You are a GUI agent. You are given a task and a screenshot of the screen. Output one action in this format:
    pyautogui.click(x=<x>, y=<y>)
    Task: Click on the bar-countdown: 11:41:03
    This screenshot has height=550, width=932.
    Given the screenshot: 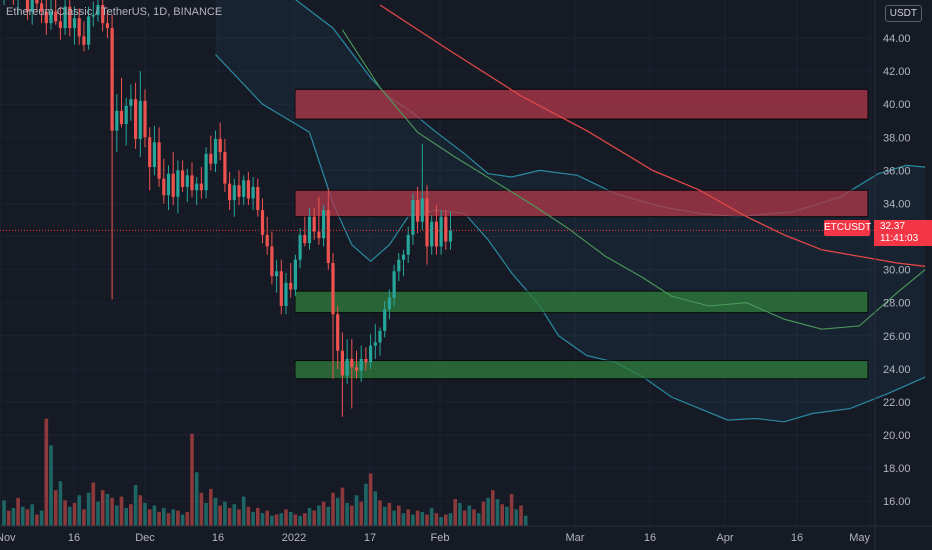 What is the action you would take?
    pyautogui.click(x=899, y=238)
    